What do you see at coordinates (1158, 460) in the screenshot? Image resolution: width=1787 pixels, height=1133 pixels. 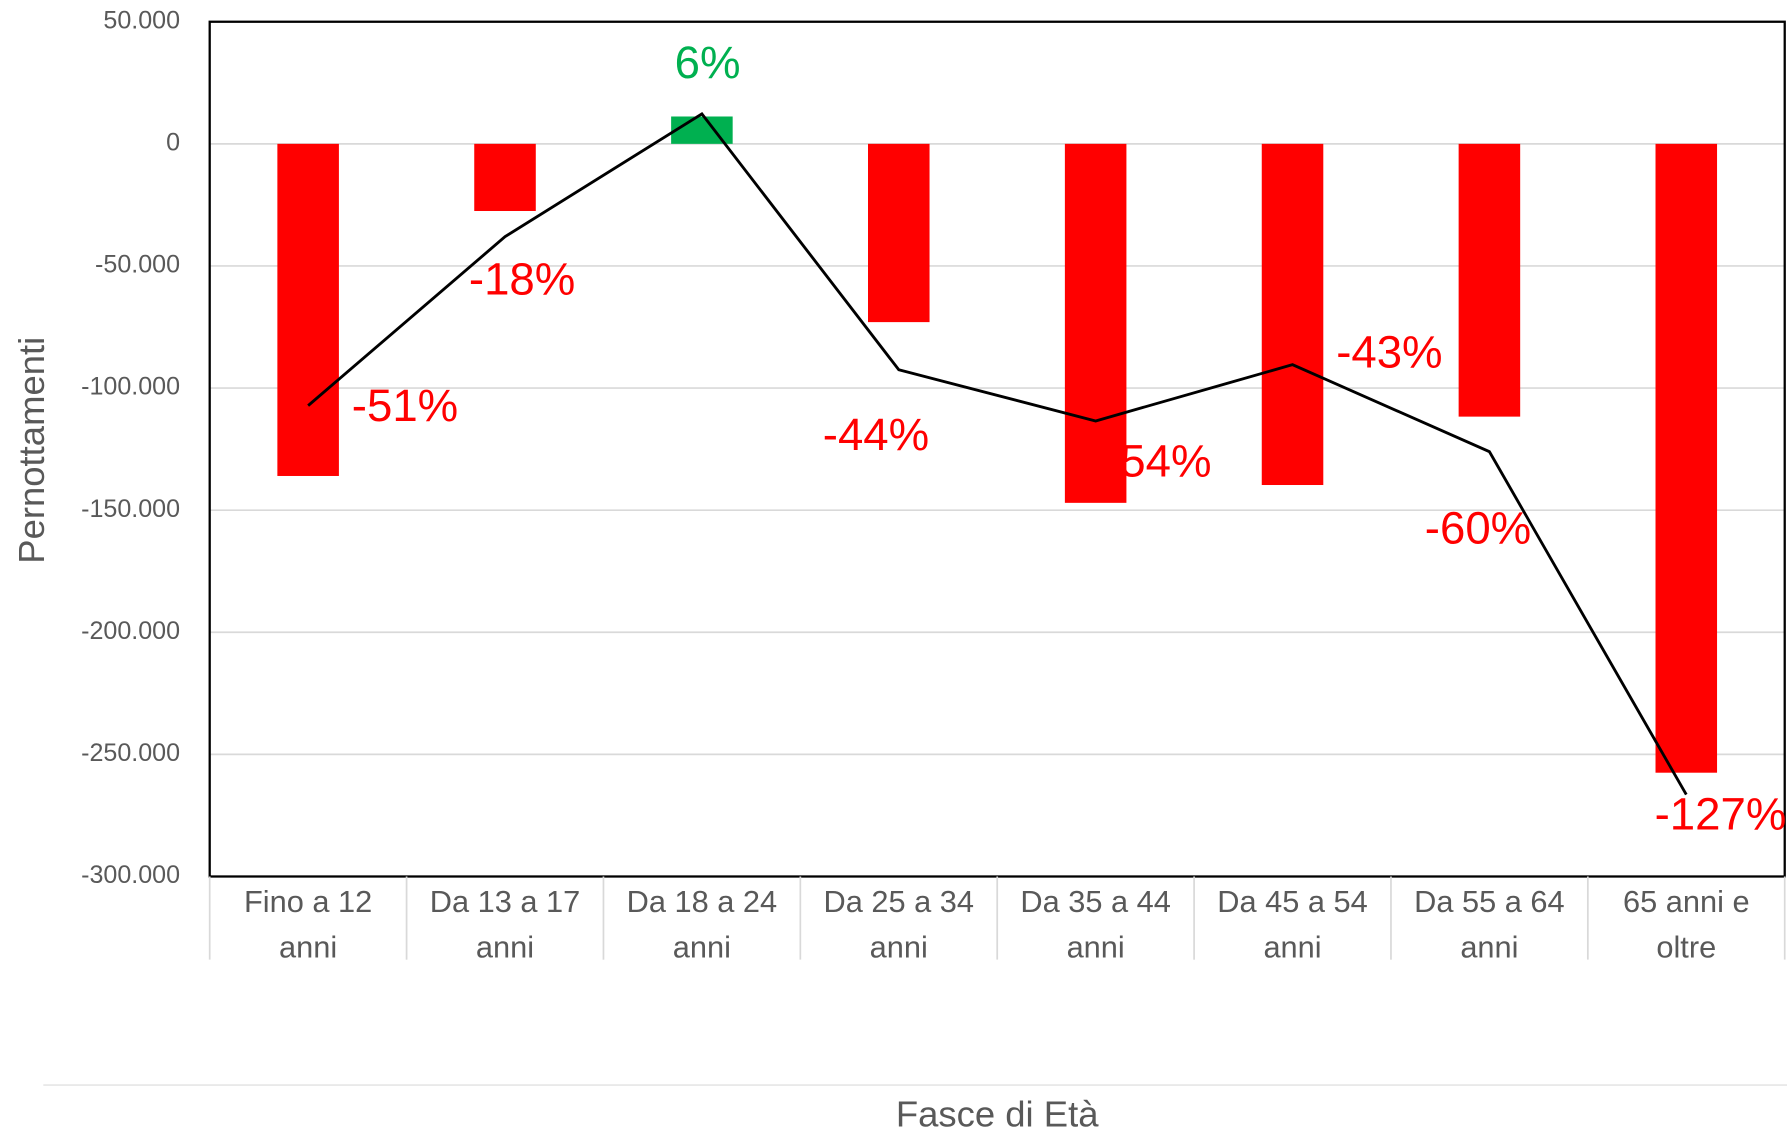 I see `data-label: -54%` at bounding box center [1158, 460].